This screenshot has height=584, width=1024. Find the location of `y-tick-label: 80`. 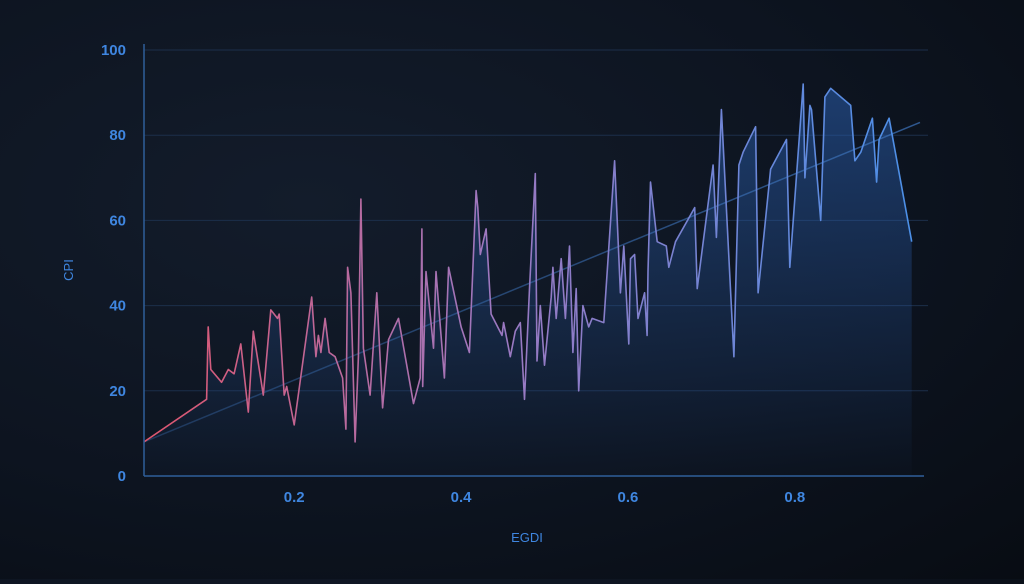

y-tick-label: 80 is located at coordinates (117, 135).